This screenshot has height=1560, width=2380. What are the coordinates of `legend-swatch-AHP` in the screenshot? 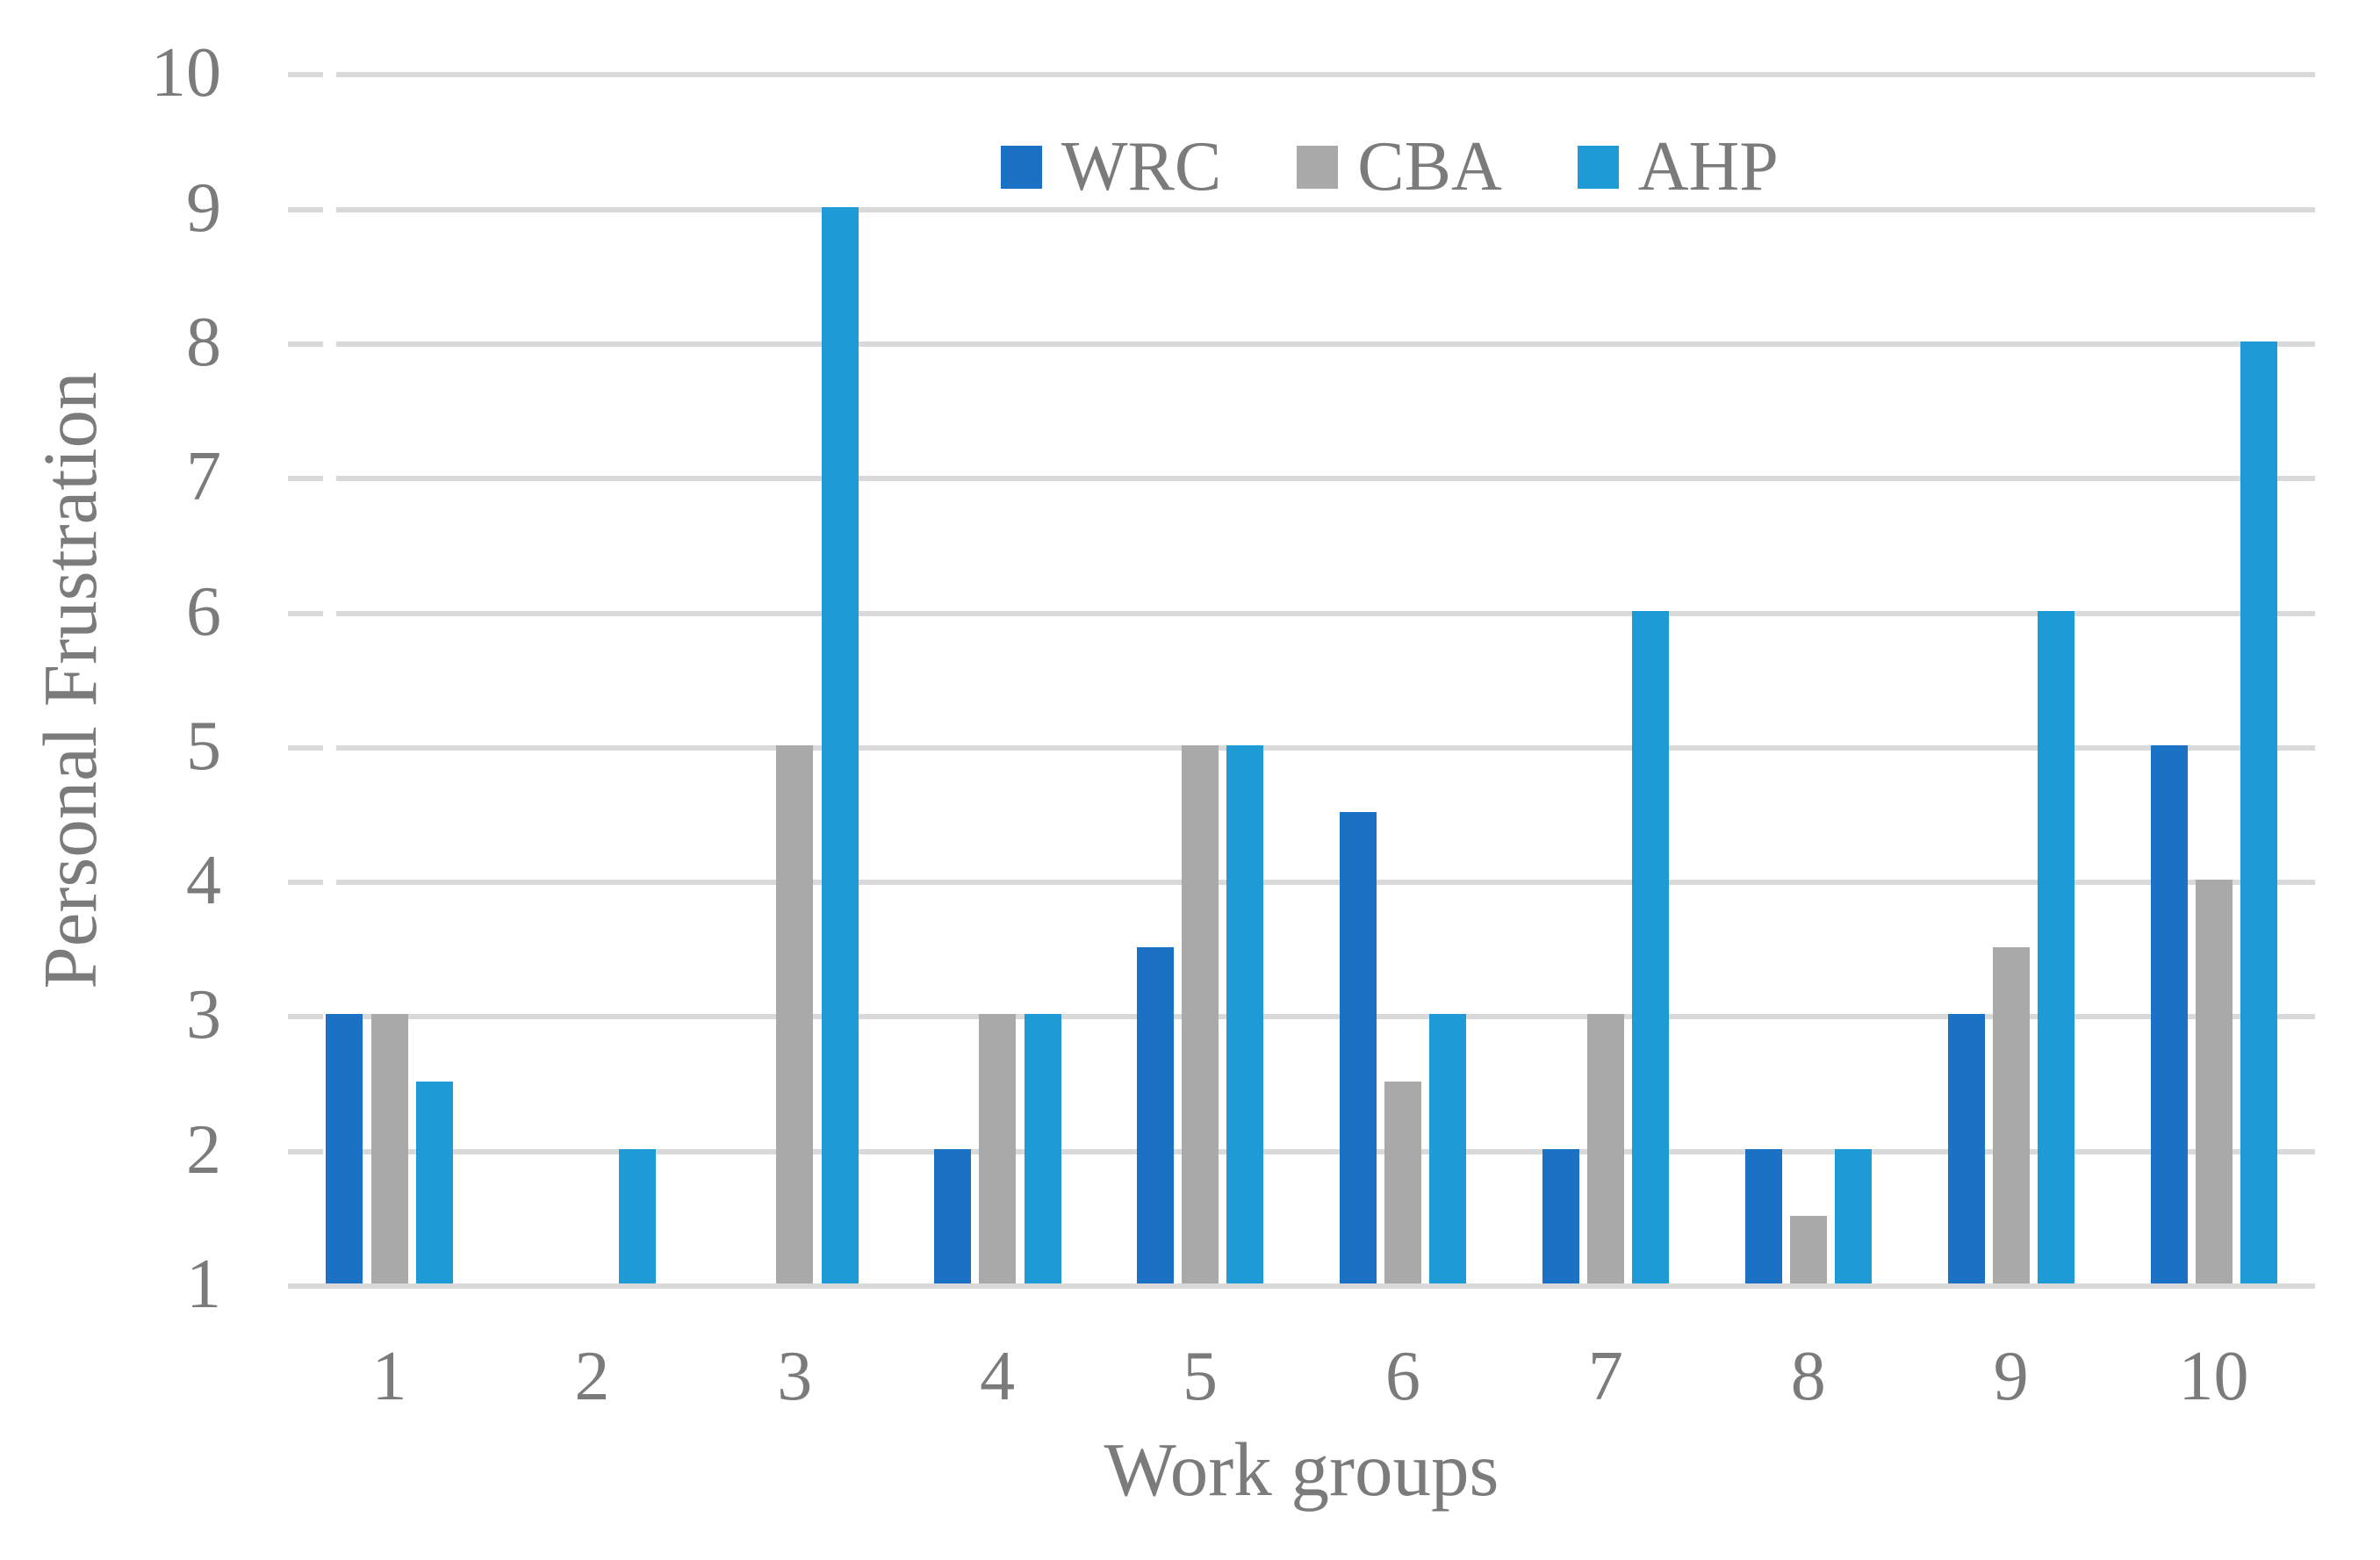 It's located at (1598, 167).